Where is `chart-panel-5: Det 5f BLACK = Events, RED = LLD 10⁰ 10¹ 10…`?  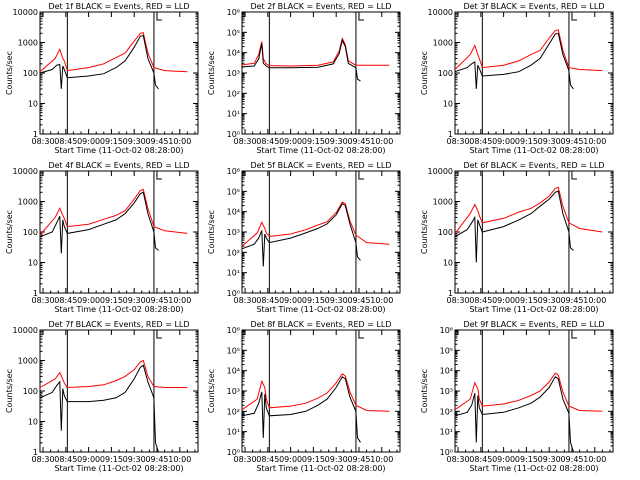 chart-panel-5: Det 5f BLACK = Events, RED = LLD 10⁰ 10¹ 10… is located at coordinates (304, 237).